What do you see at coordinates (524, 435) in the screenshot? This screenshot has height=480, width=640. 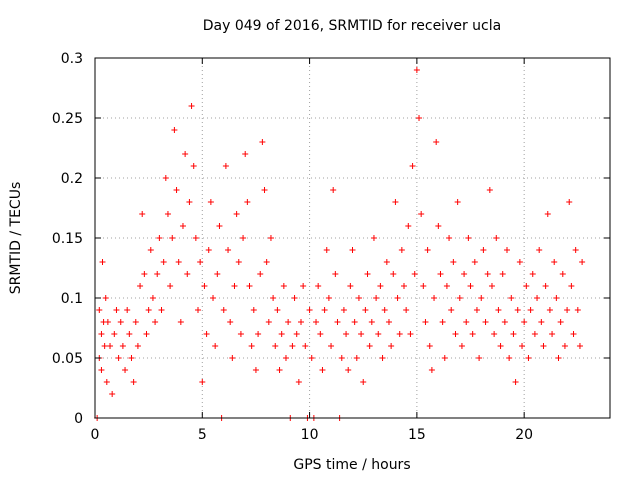 I see `x-tick-label: 20` at bounding box center [524, 435].